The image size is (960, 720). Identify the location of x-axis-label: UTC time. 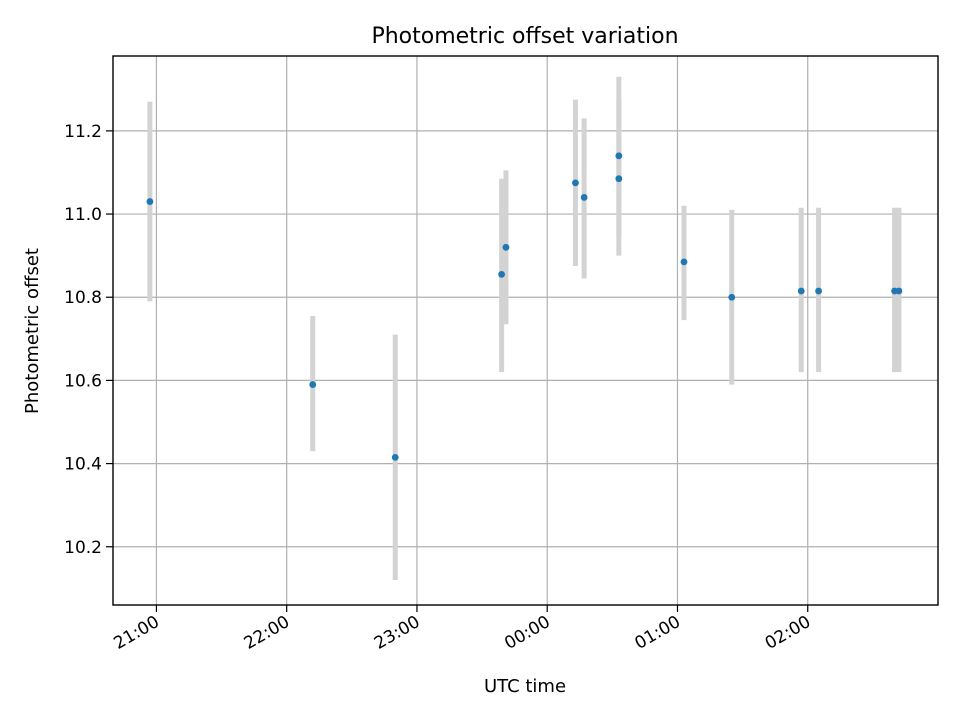
(525, 686).